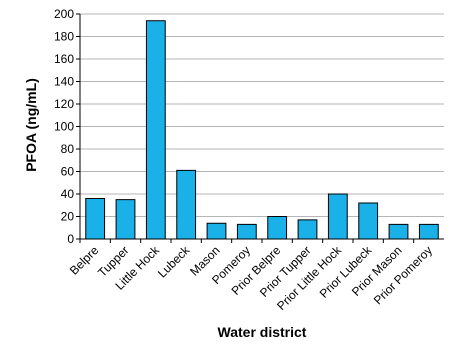 The image size is (457, 346). I want to click on y-tick-label: 140, so click(64, 82).